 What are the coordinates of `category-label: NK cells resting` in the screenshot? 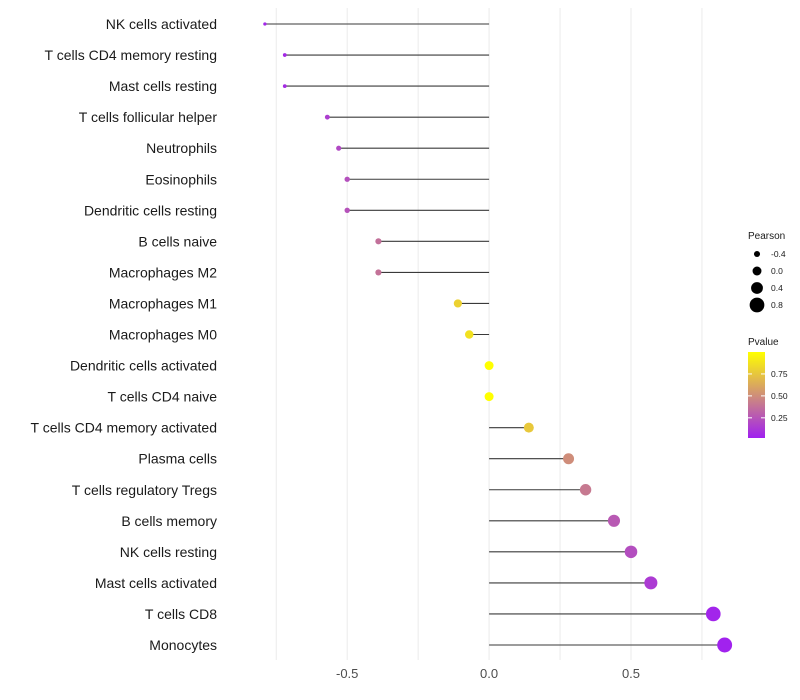 It's located at (168, 552).